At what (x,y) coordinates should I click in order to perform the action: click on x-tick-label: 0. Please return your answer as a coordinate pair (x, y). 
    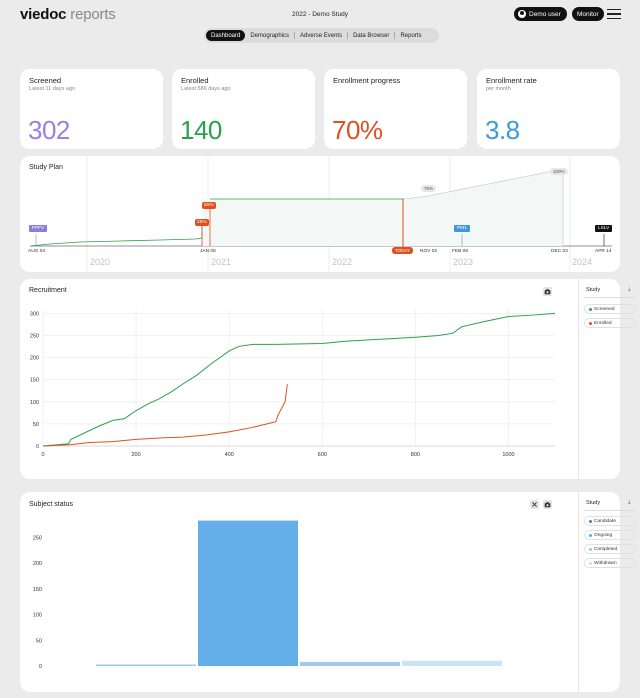
    Looking at the image, I should click on (42, 455).